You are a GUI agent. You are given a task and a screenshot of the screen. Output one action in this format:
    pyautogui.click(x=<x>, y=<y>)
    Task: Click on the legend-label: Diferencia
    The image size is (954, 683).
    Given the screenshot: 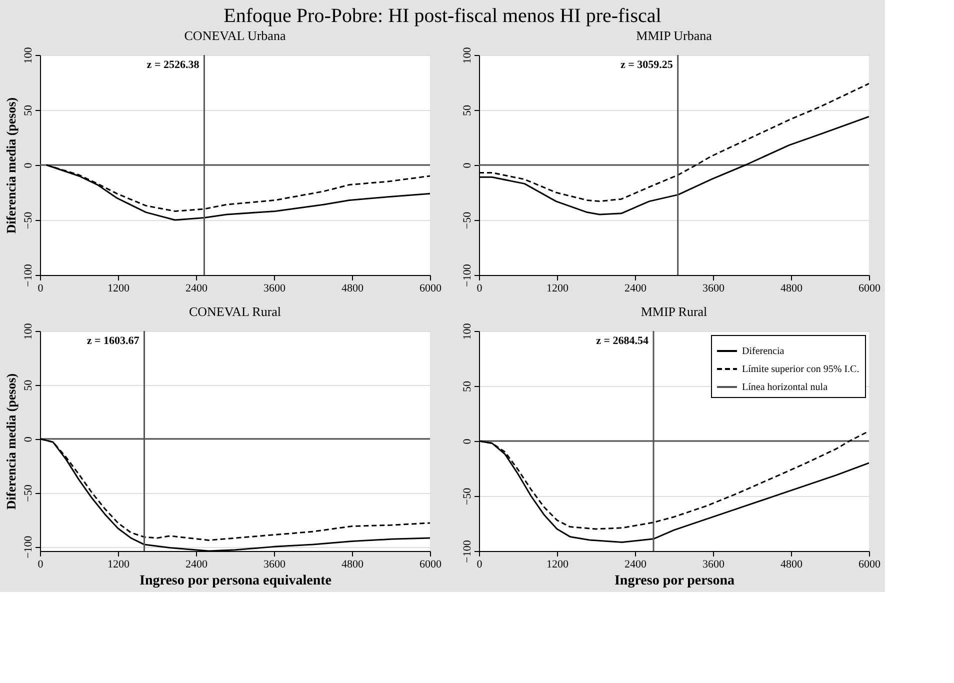 What is the action you would take?
    pyautogui.click(x=763, y=351)
    